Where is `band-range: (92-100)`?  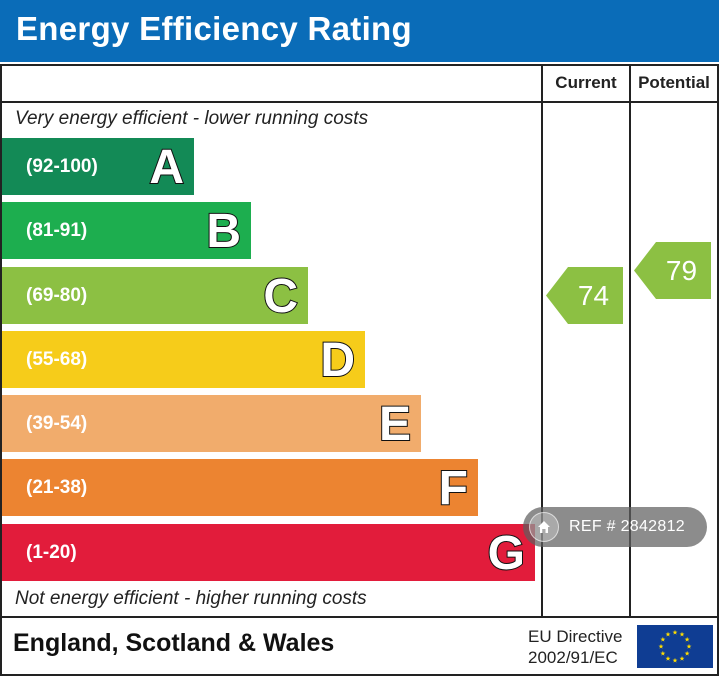 band-range: (92-100) is located at coordinates (62, 166).